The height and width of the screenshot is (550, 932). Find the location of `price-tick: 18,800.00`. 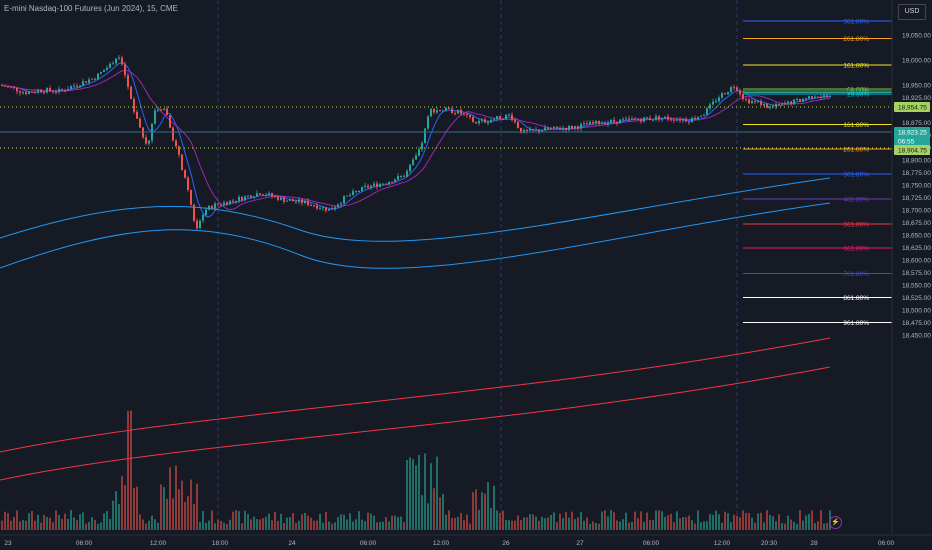

price-tick: 18,800.00 is located at coordinates (916, 161).